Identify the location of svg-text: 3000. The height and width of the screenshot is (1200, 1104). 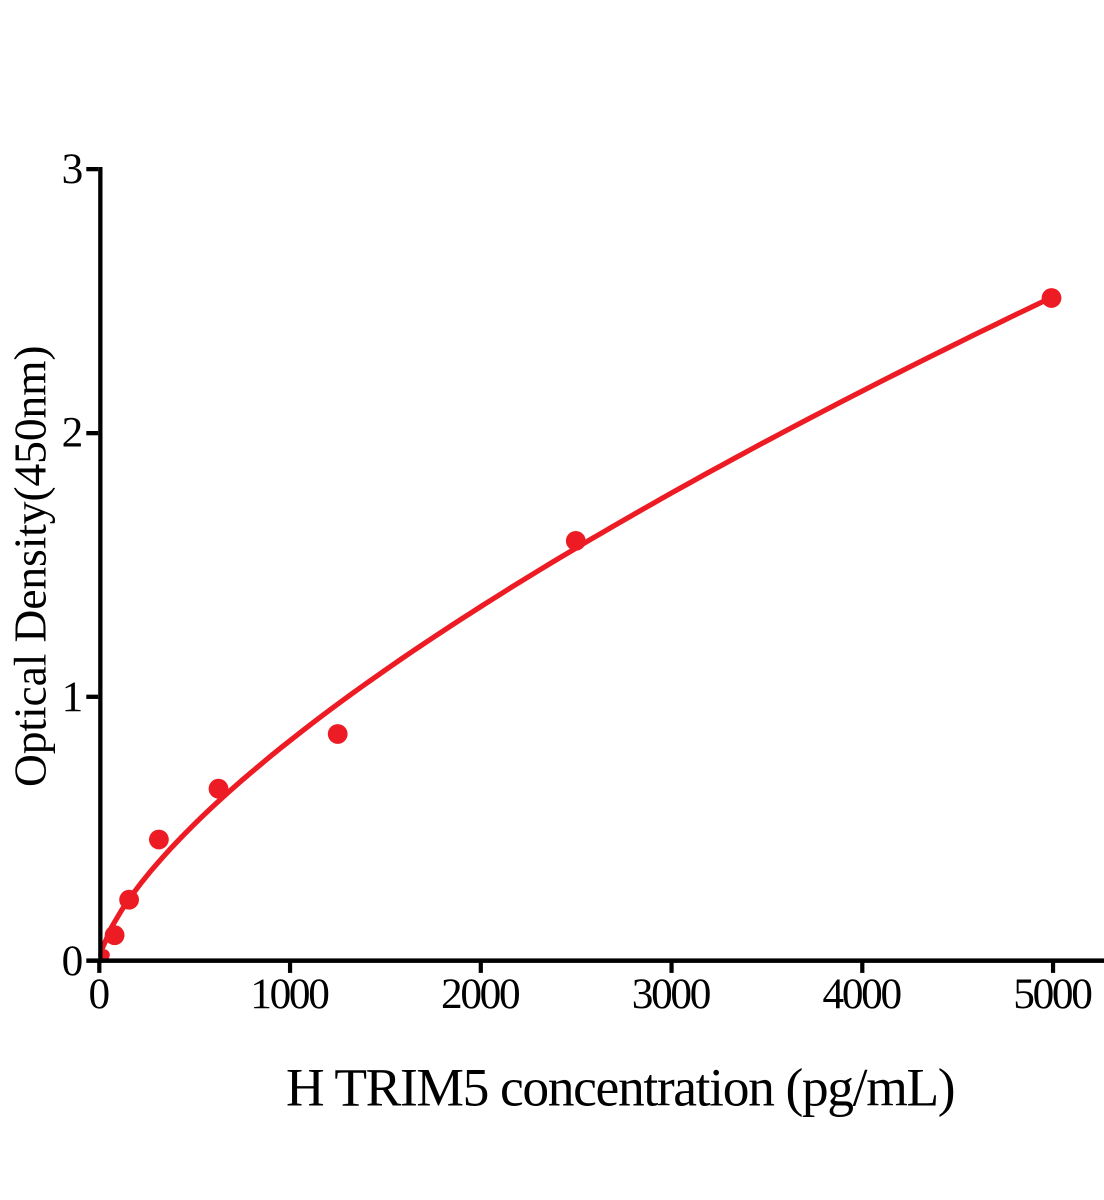
(672, 994).